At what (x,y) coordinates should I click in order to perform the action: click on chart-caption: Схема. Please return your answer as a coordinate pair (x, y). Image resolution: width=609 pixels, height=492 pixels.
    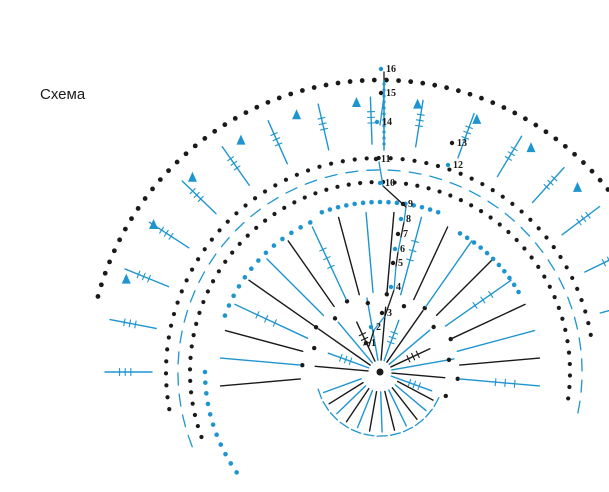
    Looking at the image, I should click on (63, 94).